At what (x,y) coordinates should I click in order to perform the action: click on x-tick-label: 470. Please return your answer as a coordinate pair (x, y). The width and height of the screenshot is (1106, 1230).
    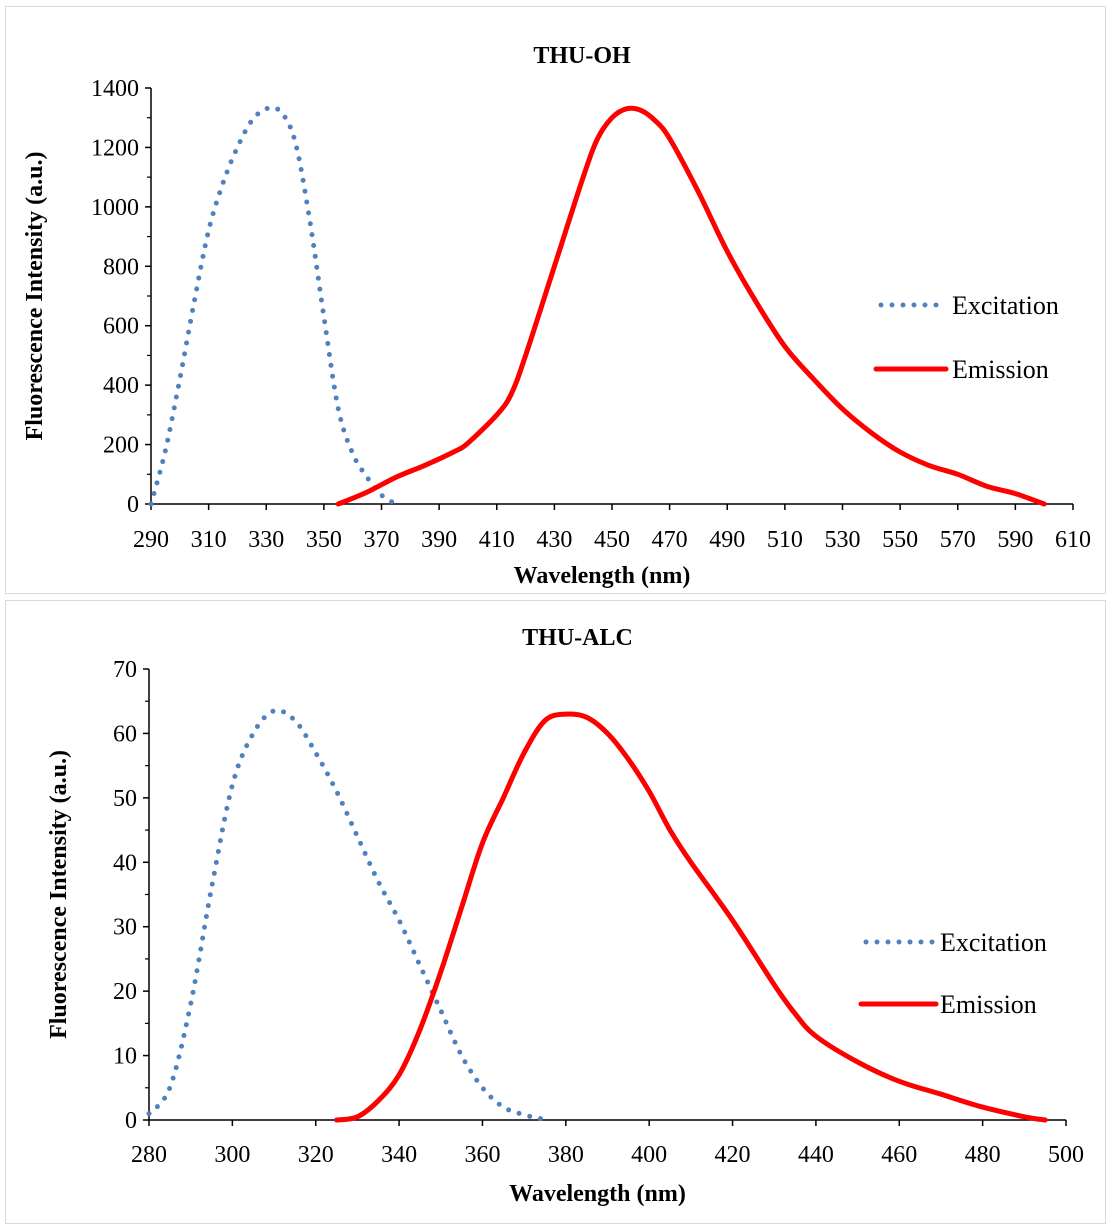
    Looking at the image, I should click on (670, 540).